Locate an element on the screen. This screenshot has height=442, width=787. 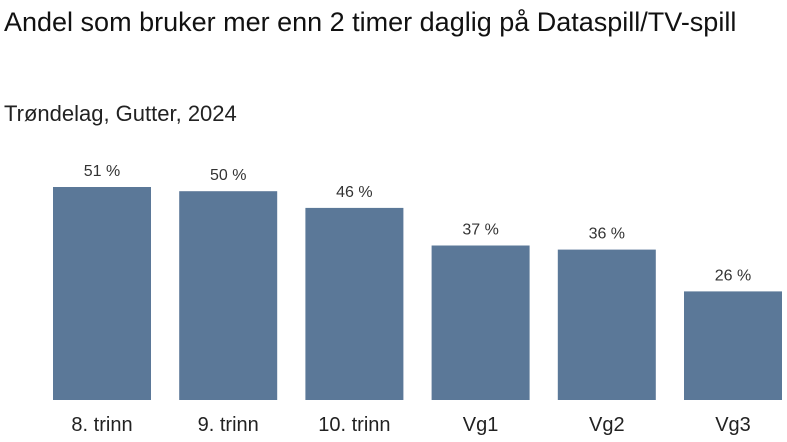
x-tick-label-0: 8. trinn is located at coordinates (101, 425).